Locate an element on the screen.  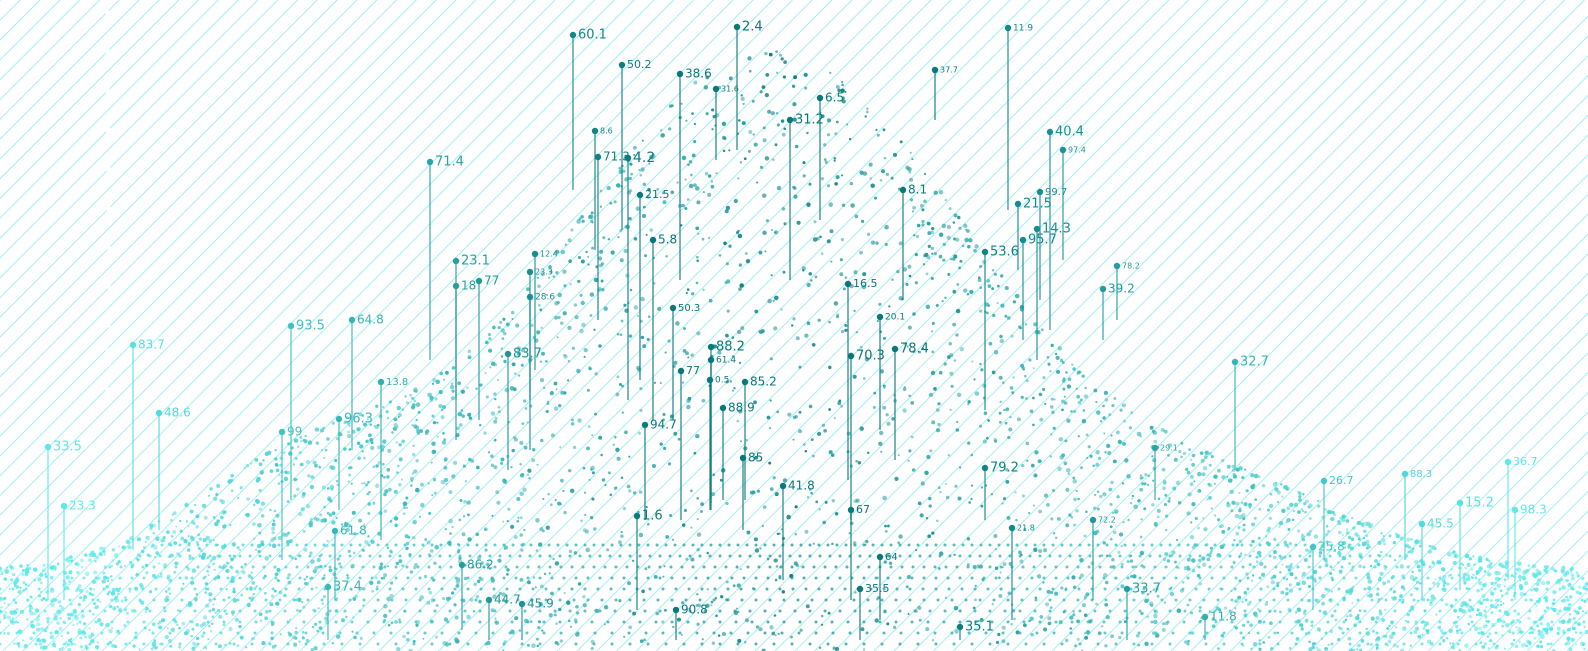
pin-label: 77 is located at coordinates (491, 281).